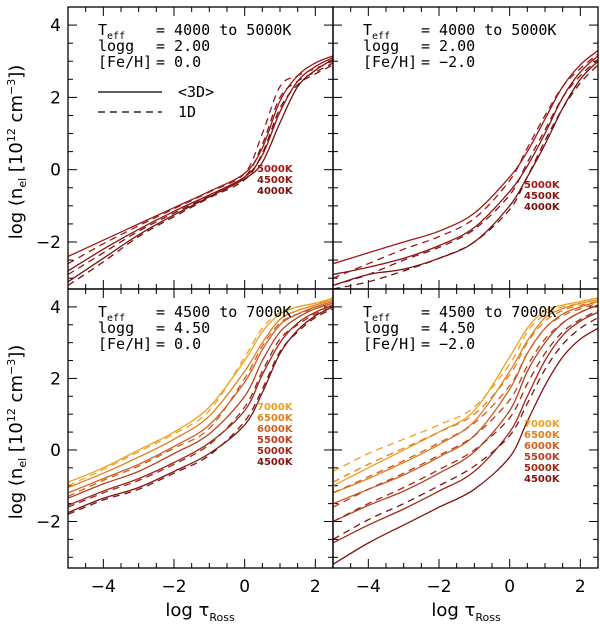 The width and height of the screenshot is (600, 627). Describe the element at coordinates (580, 587) in the screenshot. I see `x-tick-label: 2` at that location.